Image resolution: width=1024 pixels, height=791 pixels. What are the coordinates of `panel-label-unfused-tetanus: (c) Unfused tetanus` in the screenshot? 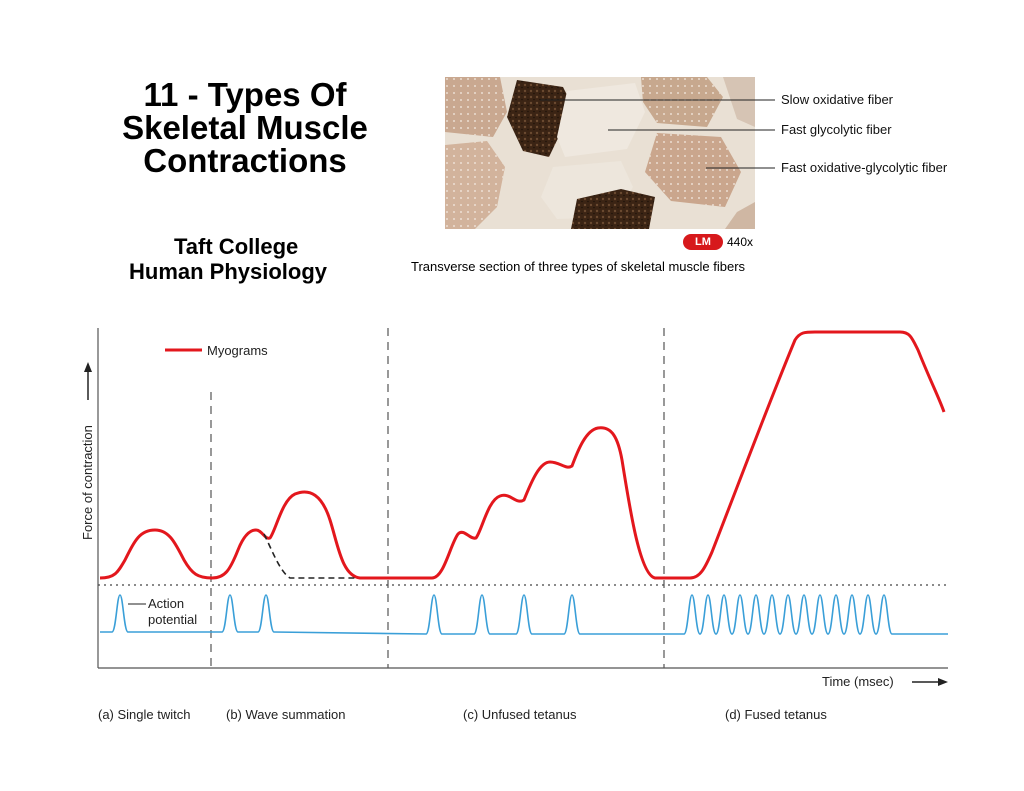 It's located at (520, 714).